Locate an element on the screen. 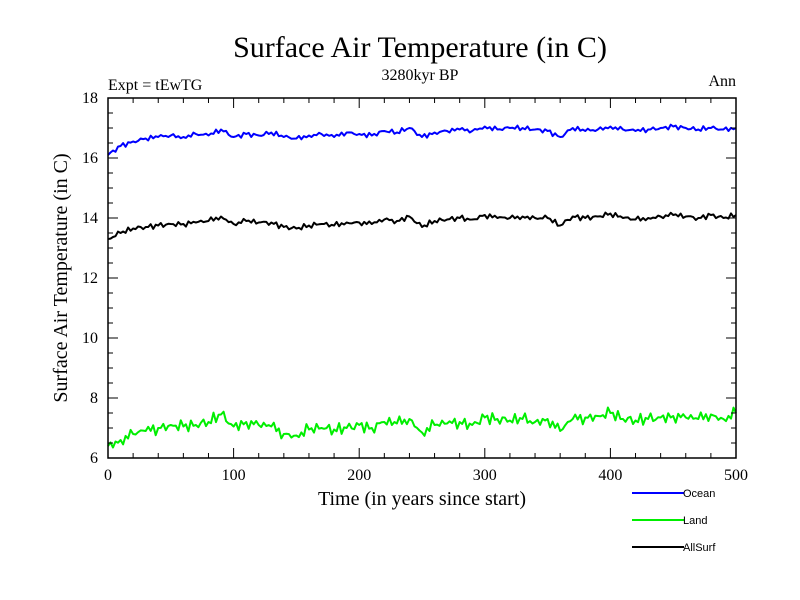 This screenshot has width=800, height=600. y-tick-label: 18 is located at coordinates (90, 98).